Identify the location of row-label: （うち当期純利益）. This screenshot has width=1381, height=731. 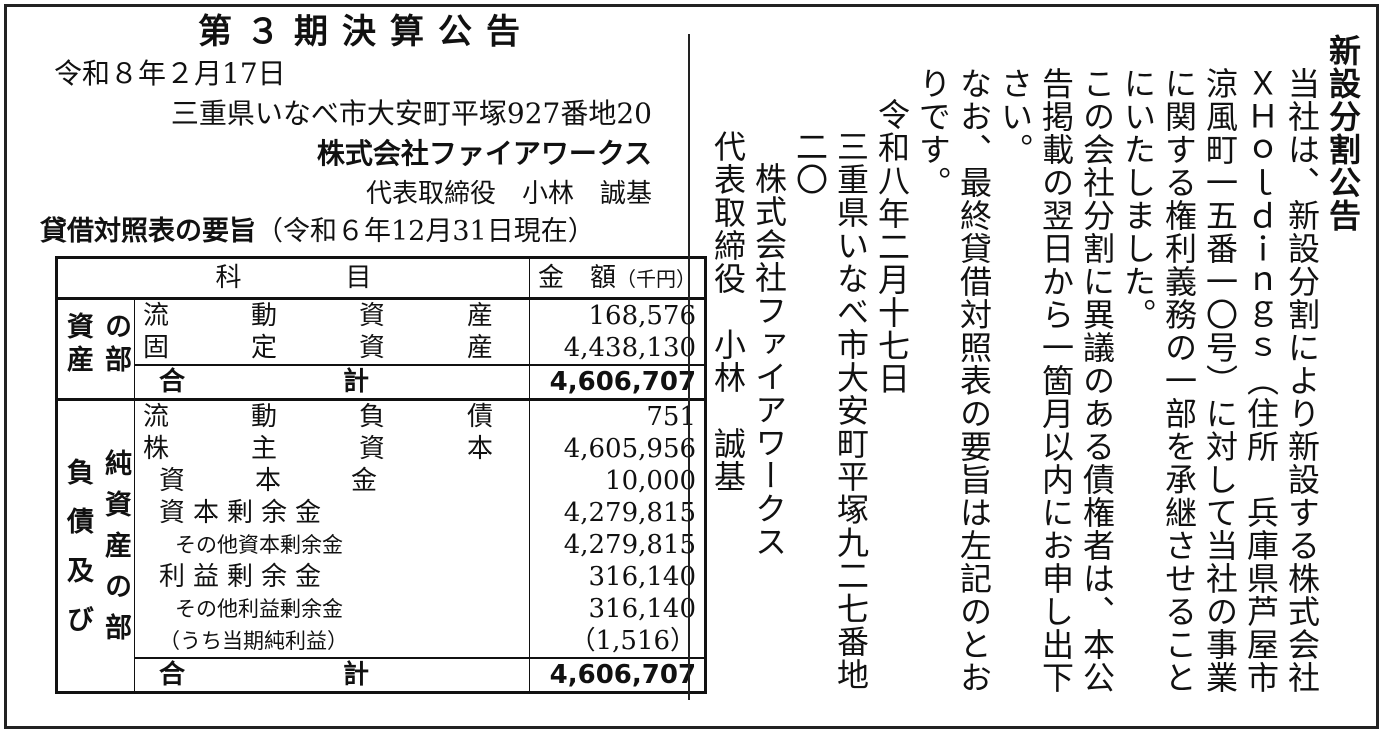
(332, 641).